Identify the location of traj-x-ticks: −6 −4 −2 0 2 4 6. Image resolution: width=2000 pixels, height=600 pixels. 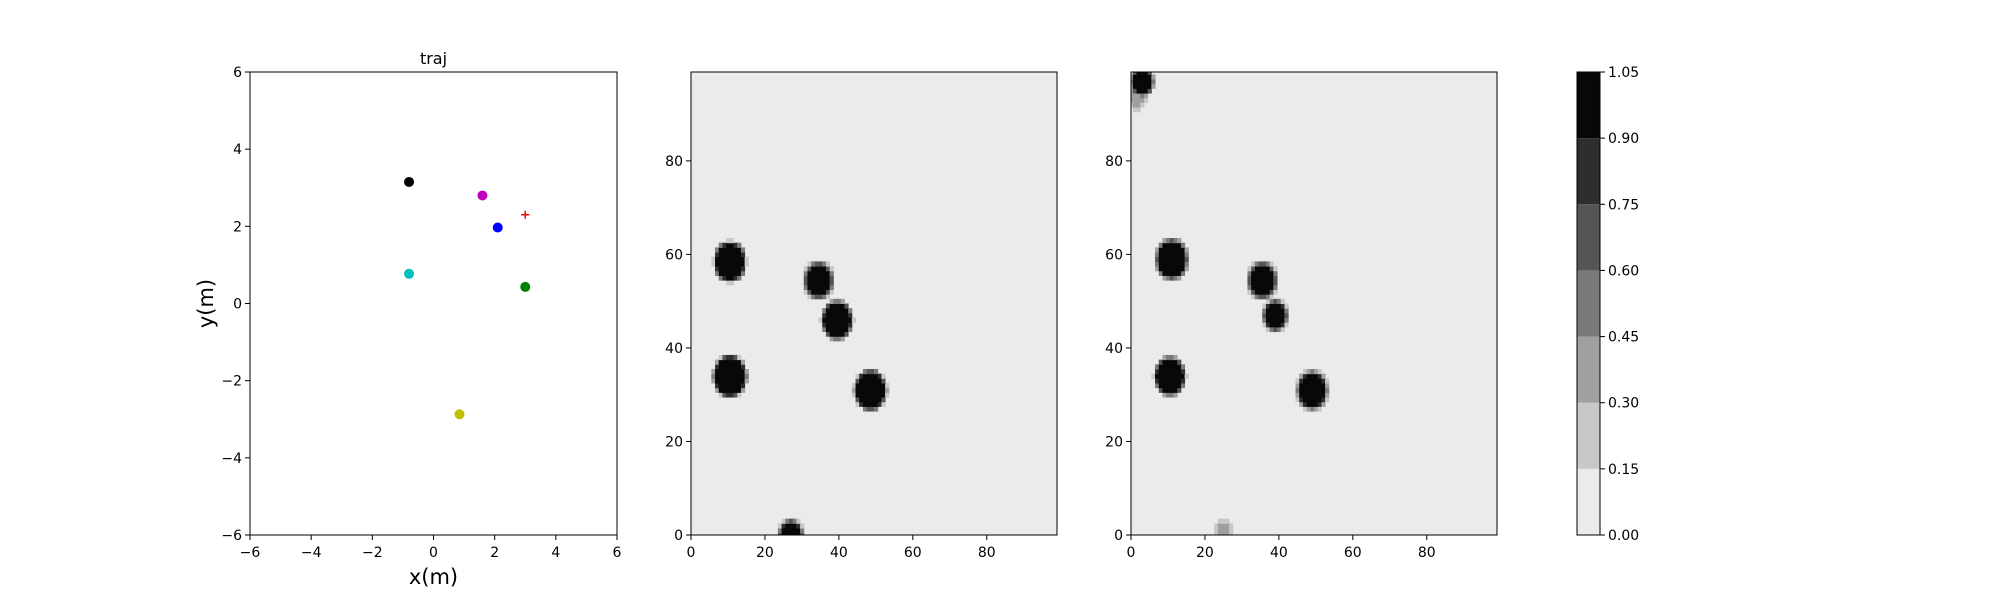
(431, 548).